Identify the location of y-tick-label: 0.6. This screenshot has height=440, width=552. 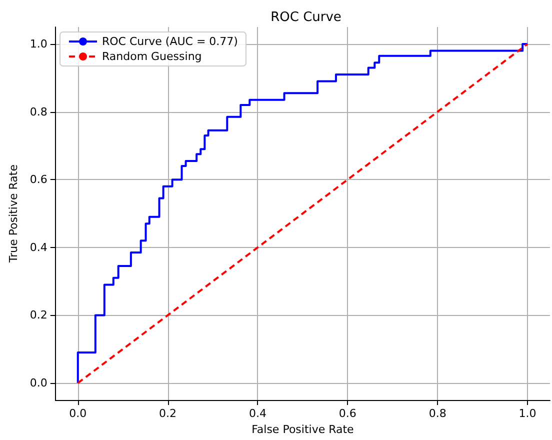
(39, 179).